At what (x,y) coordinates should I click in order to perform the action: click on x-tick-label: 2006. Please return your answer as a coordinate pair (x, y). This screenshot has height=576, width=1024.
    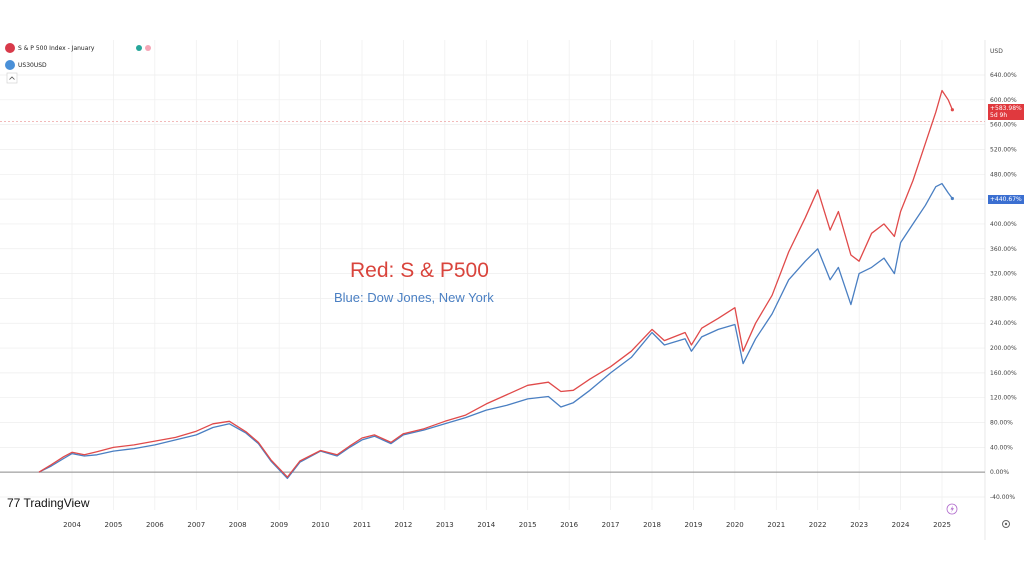
    Looking at the image, I should click on (155, 525).